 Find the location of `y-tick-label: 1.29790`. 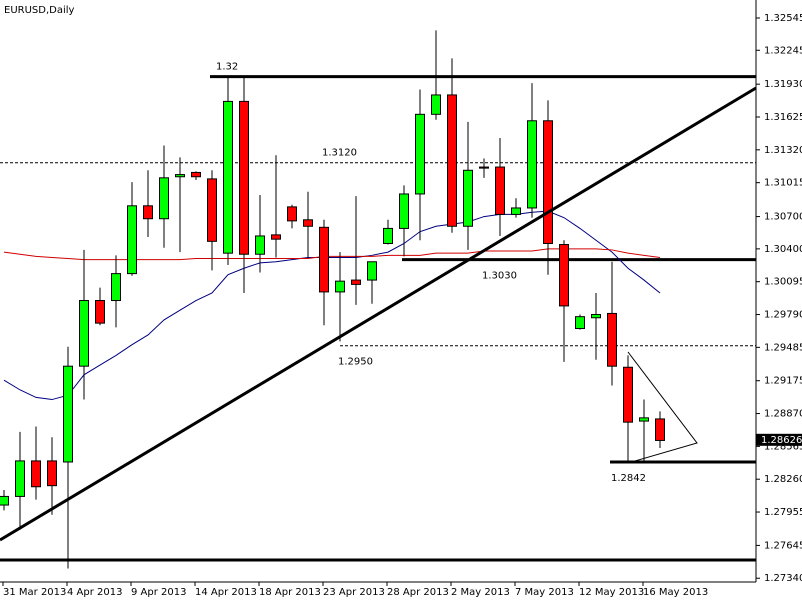

y-tick-label: 1.29790 is located at coordinates (783, 315).